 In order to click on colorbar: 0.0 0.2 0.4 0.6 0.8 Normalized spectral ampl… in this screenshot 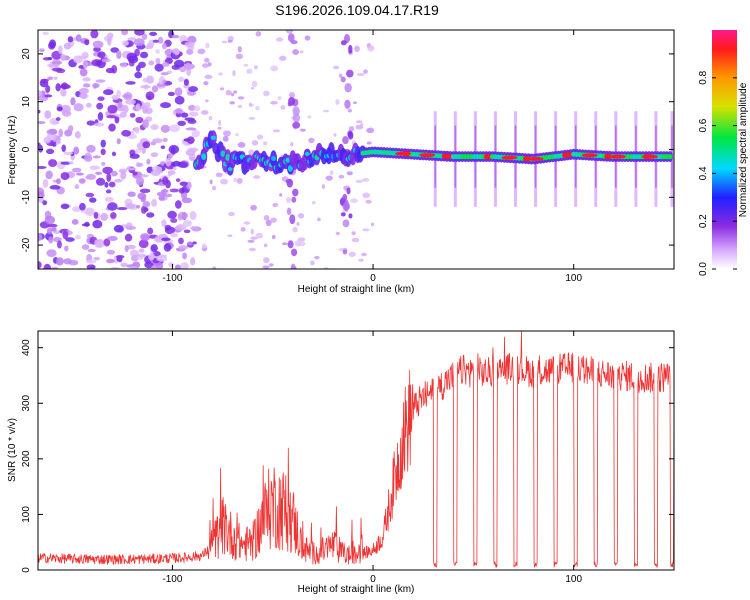, I will do `click(723, 153)`.